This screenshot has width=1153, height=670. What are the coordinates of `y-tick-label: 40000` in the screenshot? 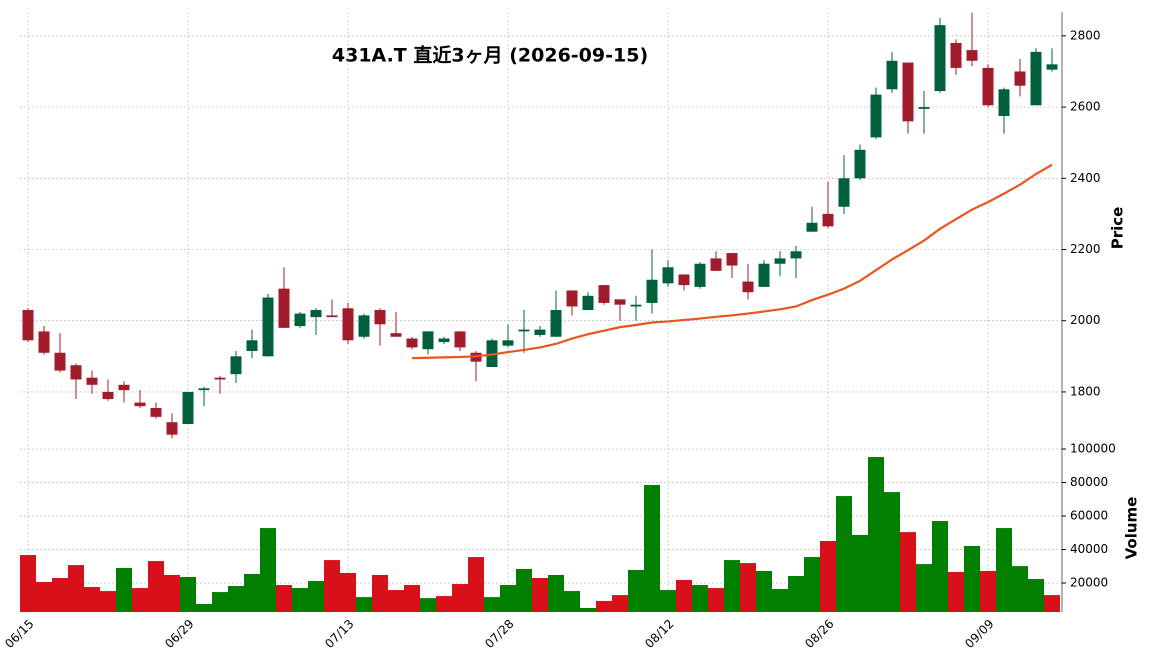 It's located at (1089, 549).